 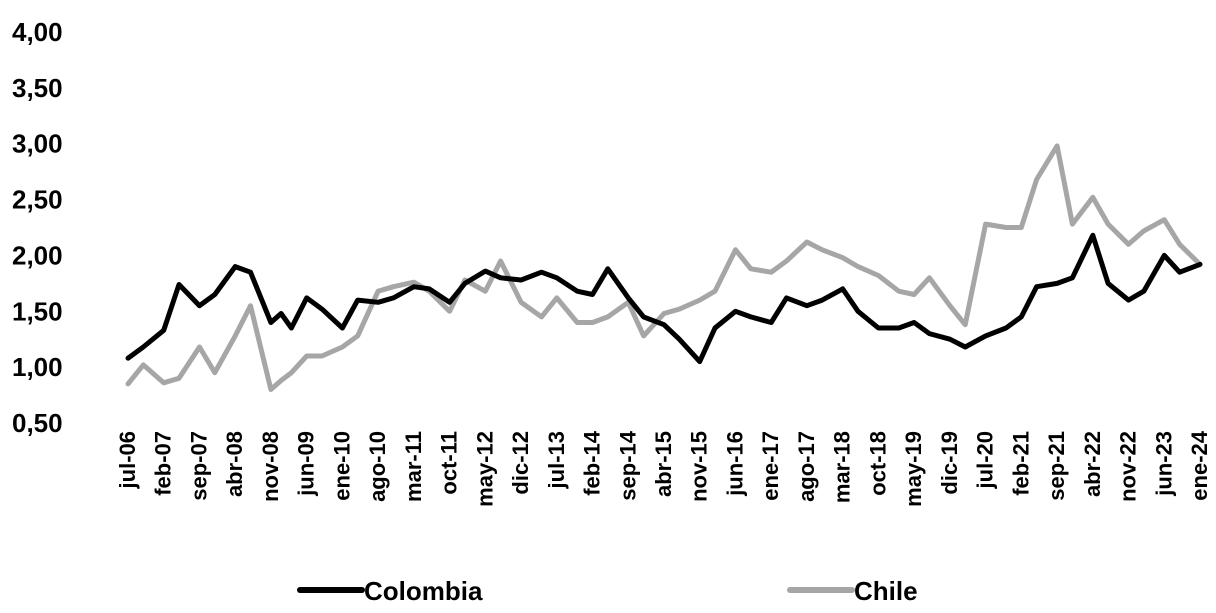 What do you see at coordinates (449, 463) in the screenshot?
I see `x-tick-label: oct-11` at bounding box center [449, 463].